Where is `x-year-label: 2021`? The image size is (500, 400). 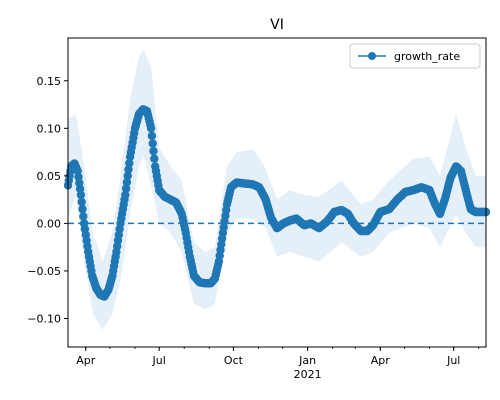
x-year-label: 2021 is located at coordinates (308, 374).